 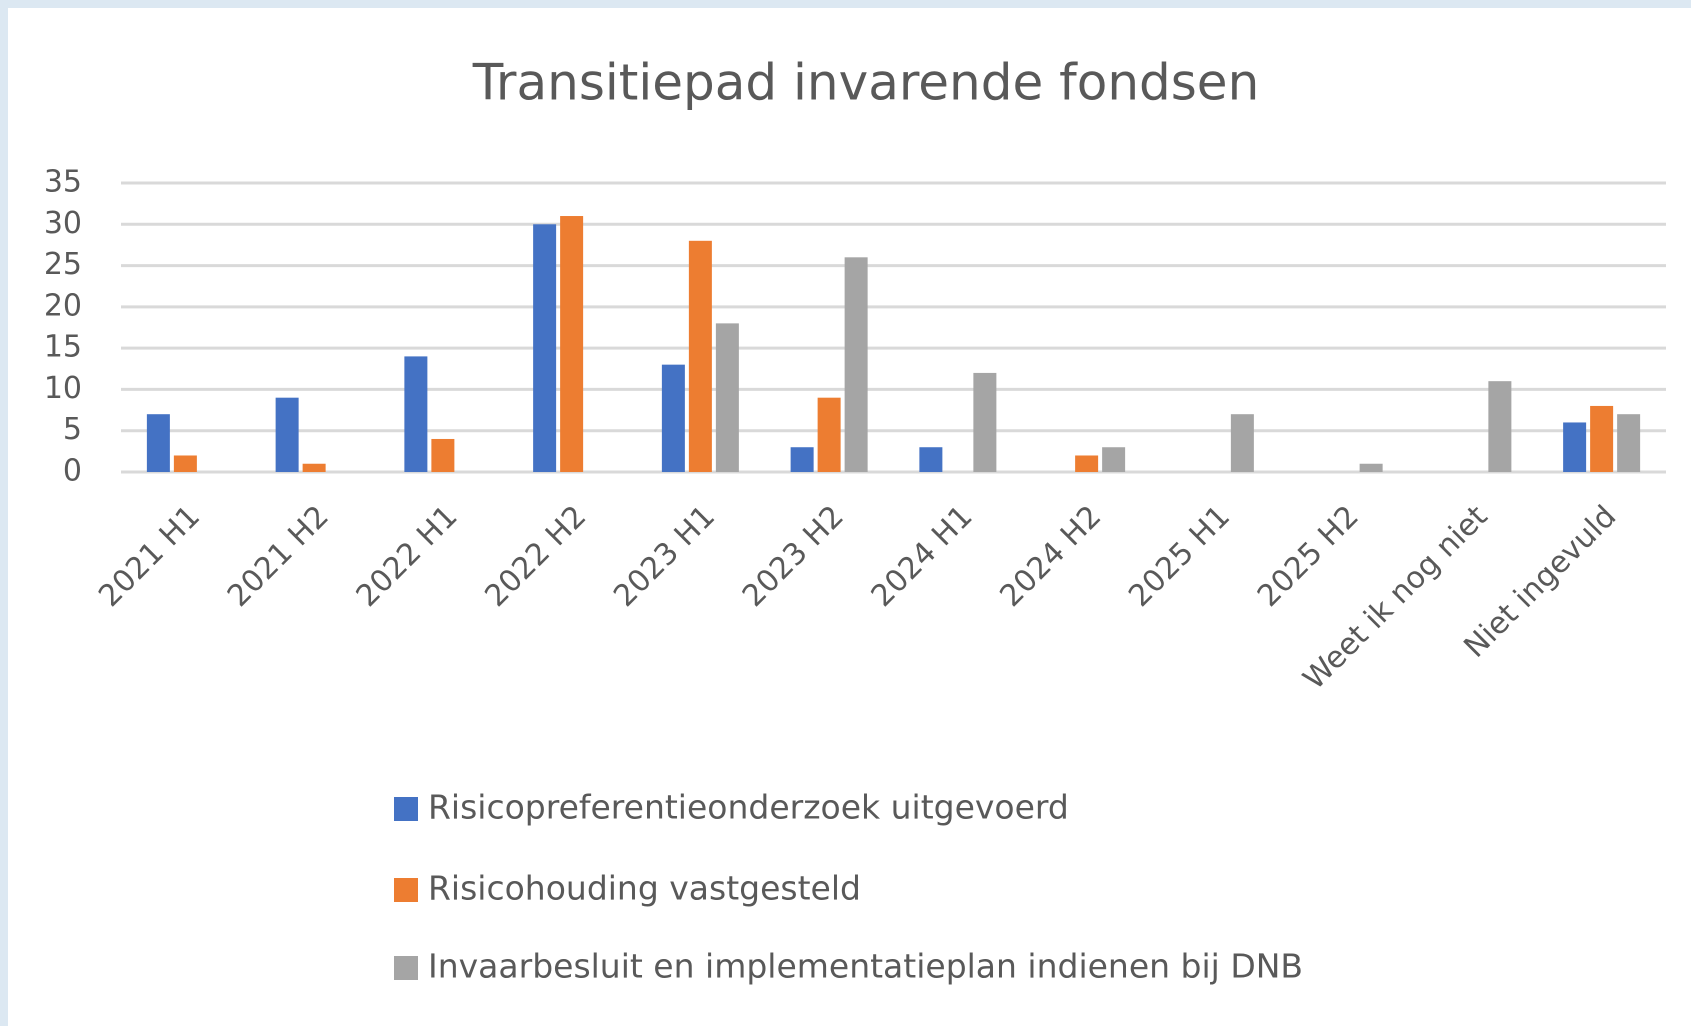 I want to click on y-tick-label: 10, so click(x=63, y=388).